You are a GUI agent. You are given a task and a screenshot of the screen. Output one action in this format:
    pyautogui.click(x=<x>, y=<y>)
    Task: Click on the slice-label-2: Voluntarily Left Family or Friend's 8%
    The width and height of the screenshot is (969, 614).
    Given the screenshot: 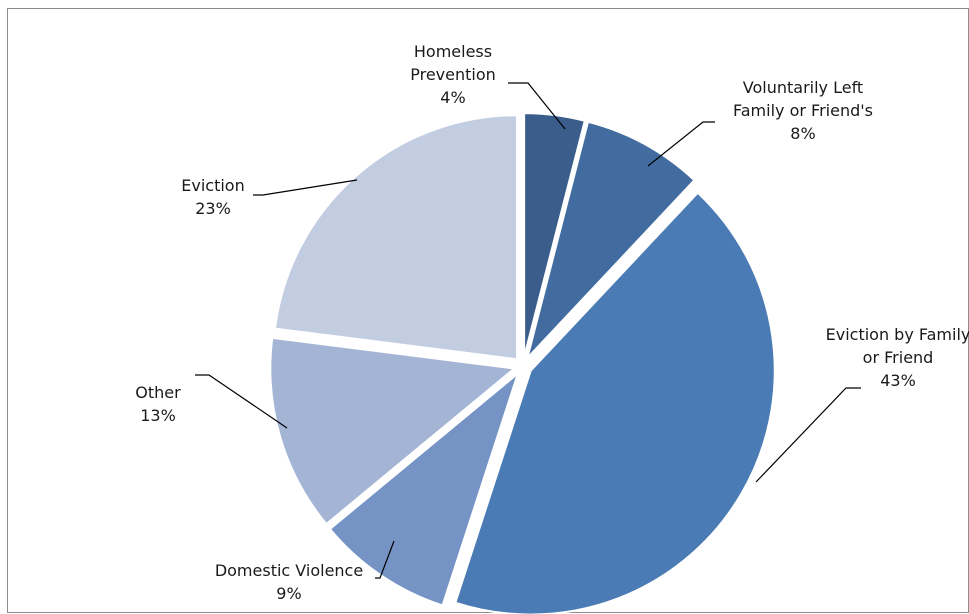 What is the action you would take?
    pyautogui.click(x=803, y=110)
    